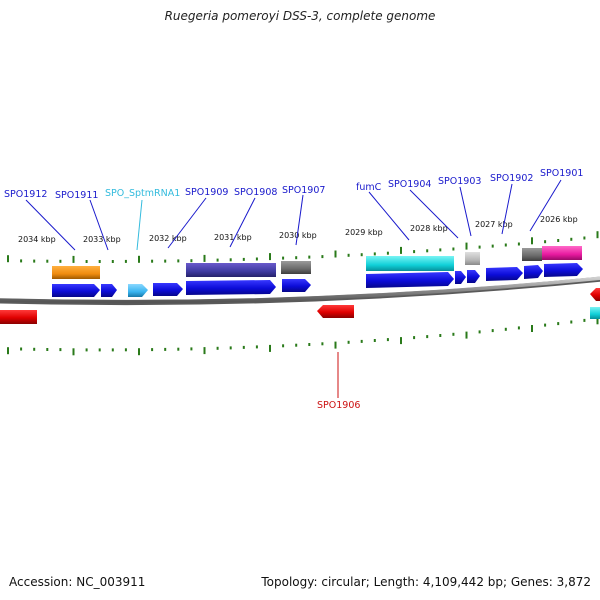 The width and height of the screenshot is (600, 600). I want to click on feature-block-cyan-reverse, so click(595, 313).